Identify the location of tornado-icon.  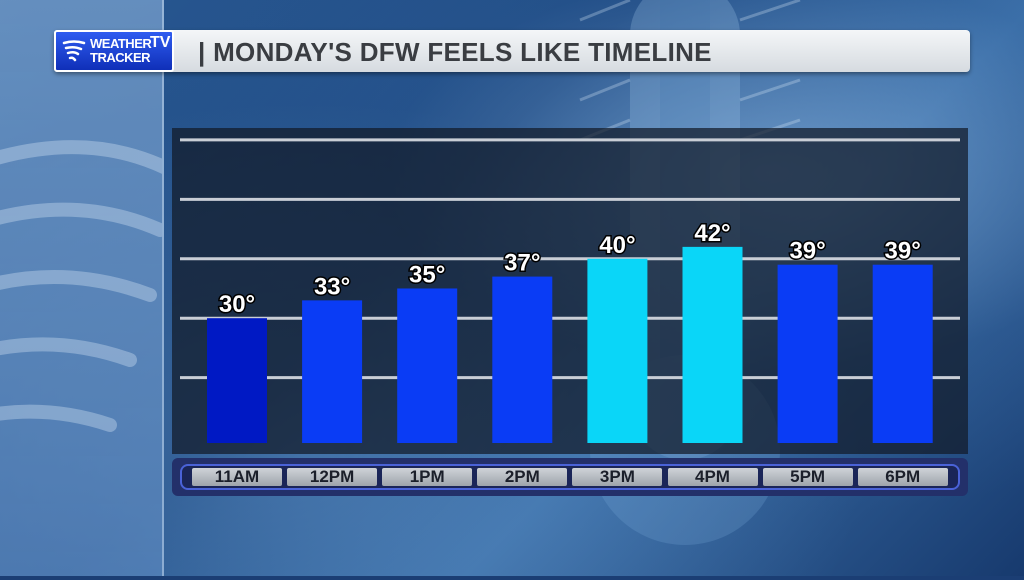
(74, 51).